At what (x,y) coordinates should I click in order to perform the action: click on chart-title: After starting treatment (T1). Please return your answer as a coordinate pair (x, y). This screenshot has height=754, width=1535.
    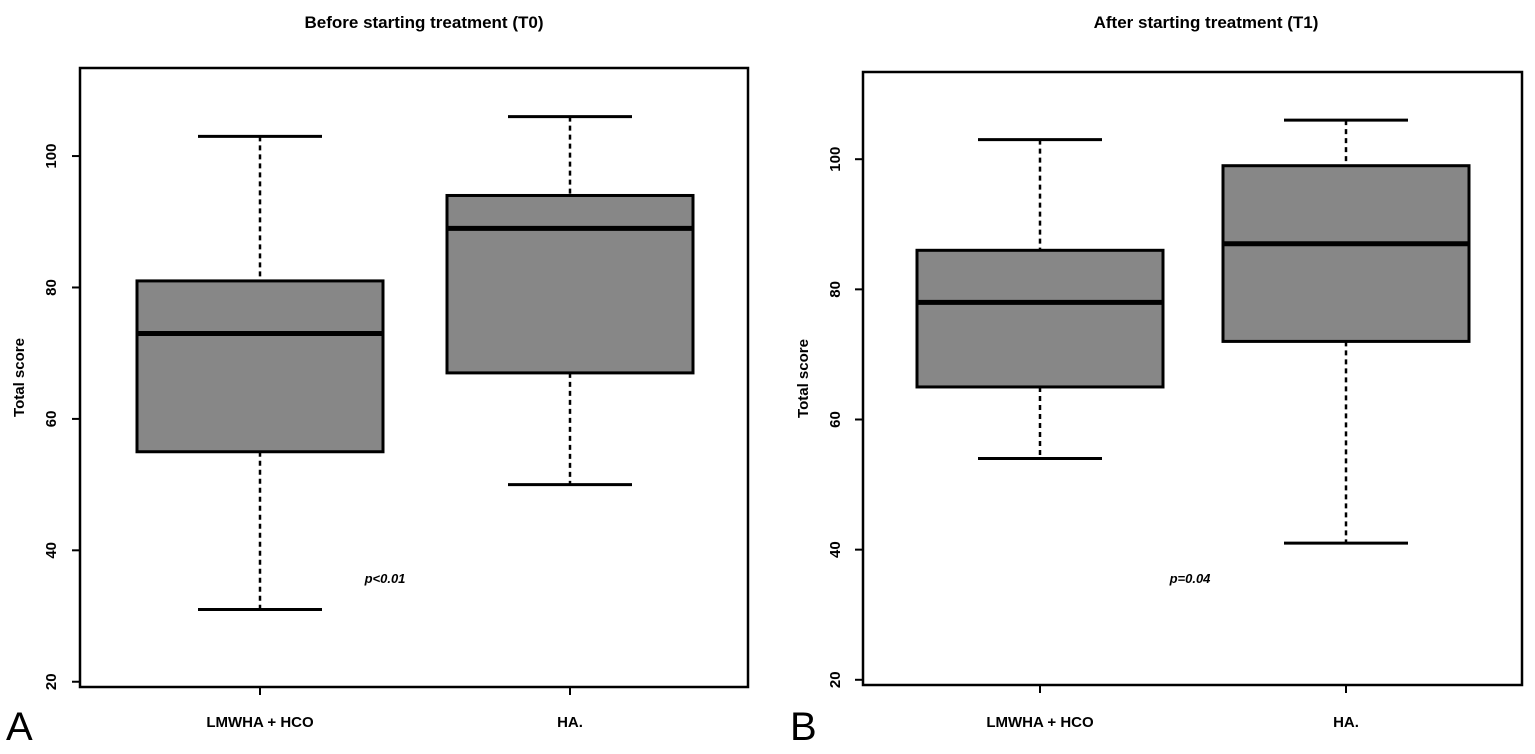
    Looking at the image, I should click on (1206, 22).